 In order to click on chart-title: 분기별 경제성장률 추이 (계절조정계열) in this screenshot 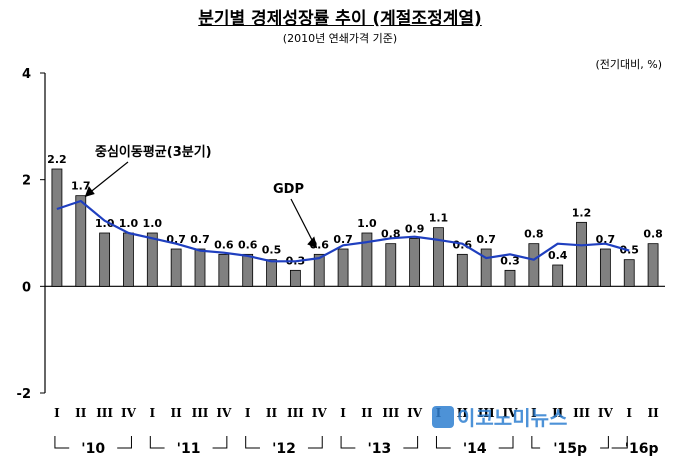, I will do `click(340, 19)`.